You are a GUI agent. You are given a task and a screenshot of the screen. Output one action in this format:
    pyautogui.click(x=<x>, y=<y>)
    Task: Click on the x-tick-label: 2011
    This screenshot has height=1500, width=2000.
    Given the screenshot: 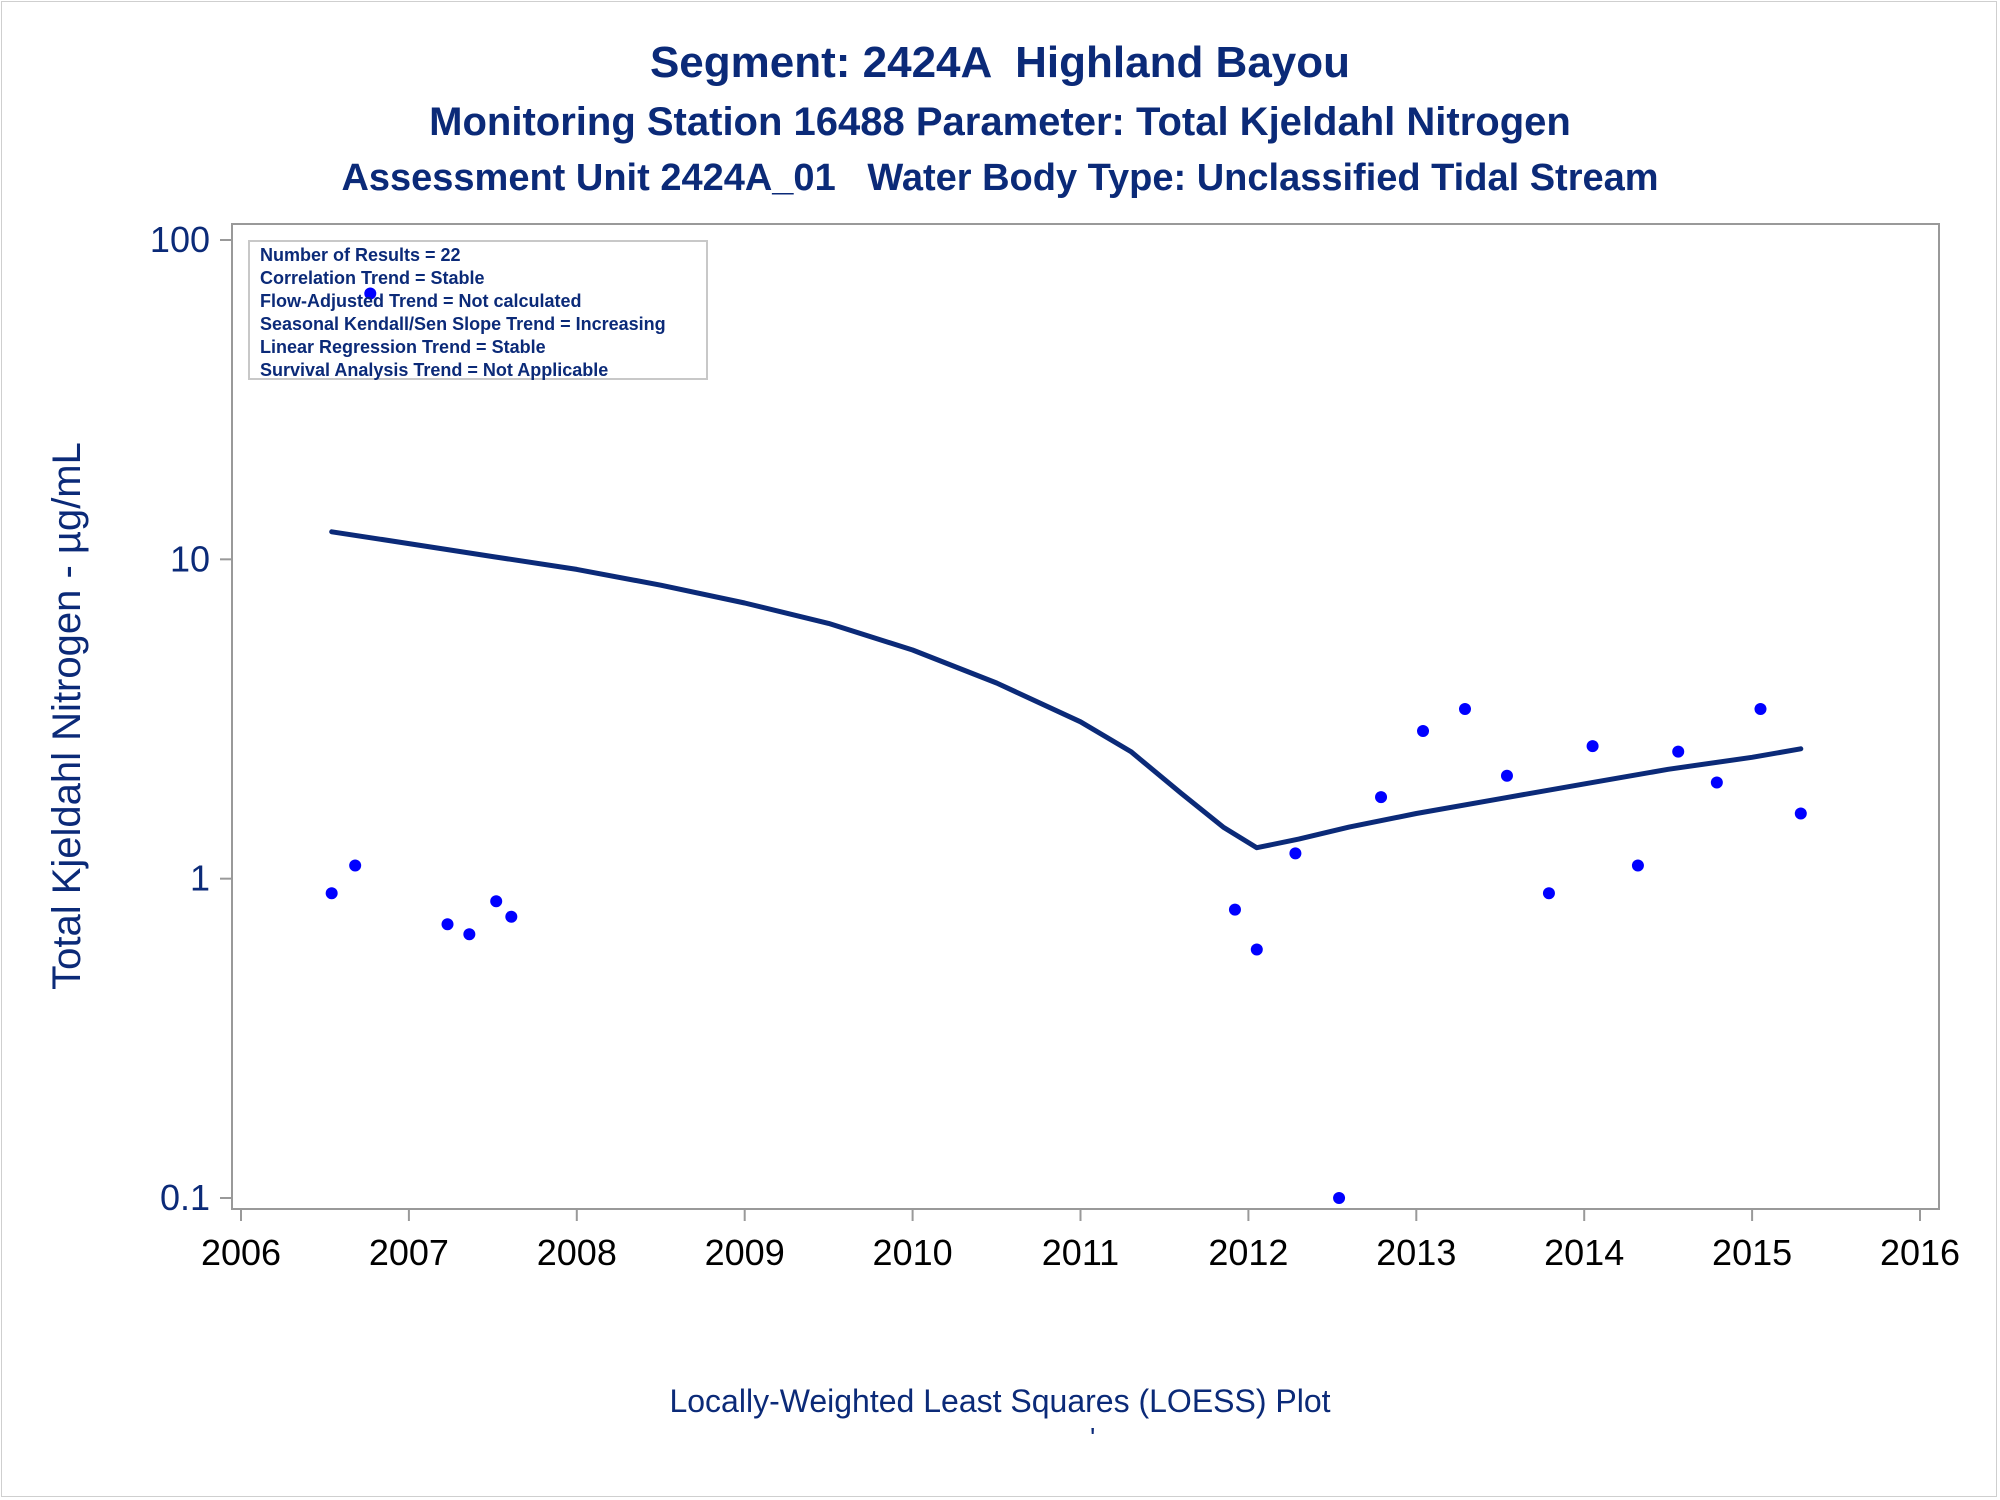 What is the action you would take?
    pyautogui.click(x=1080, y=1252)
    